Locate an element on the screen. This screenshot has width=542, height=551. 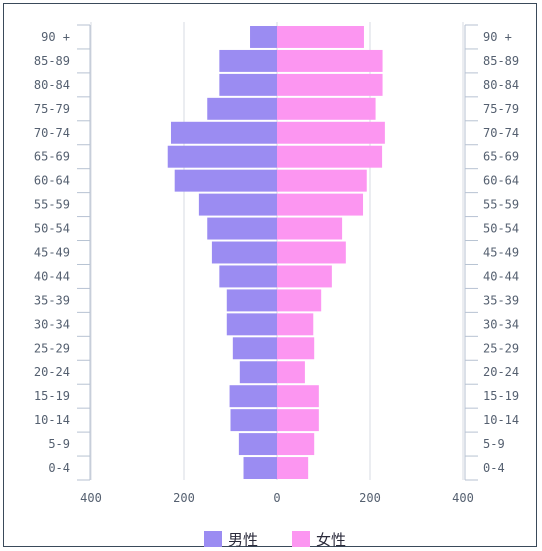
right-category-label: 40-44 is located at coordinates (501, 276).